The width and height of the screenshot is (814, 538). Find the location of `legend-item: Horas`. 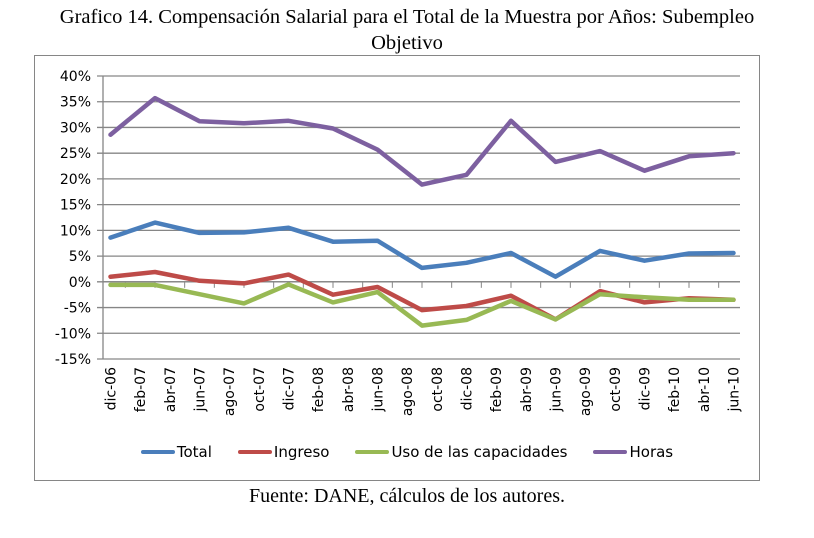

legend-item: Horas is located at coordinates (633, 452).